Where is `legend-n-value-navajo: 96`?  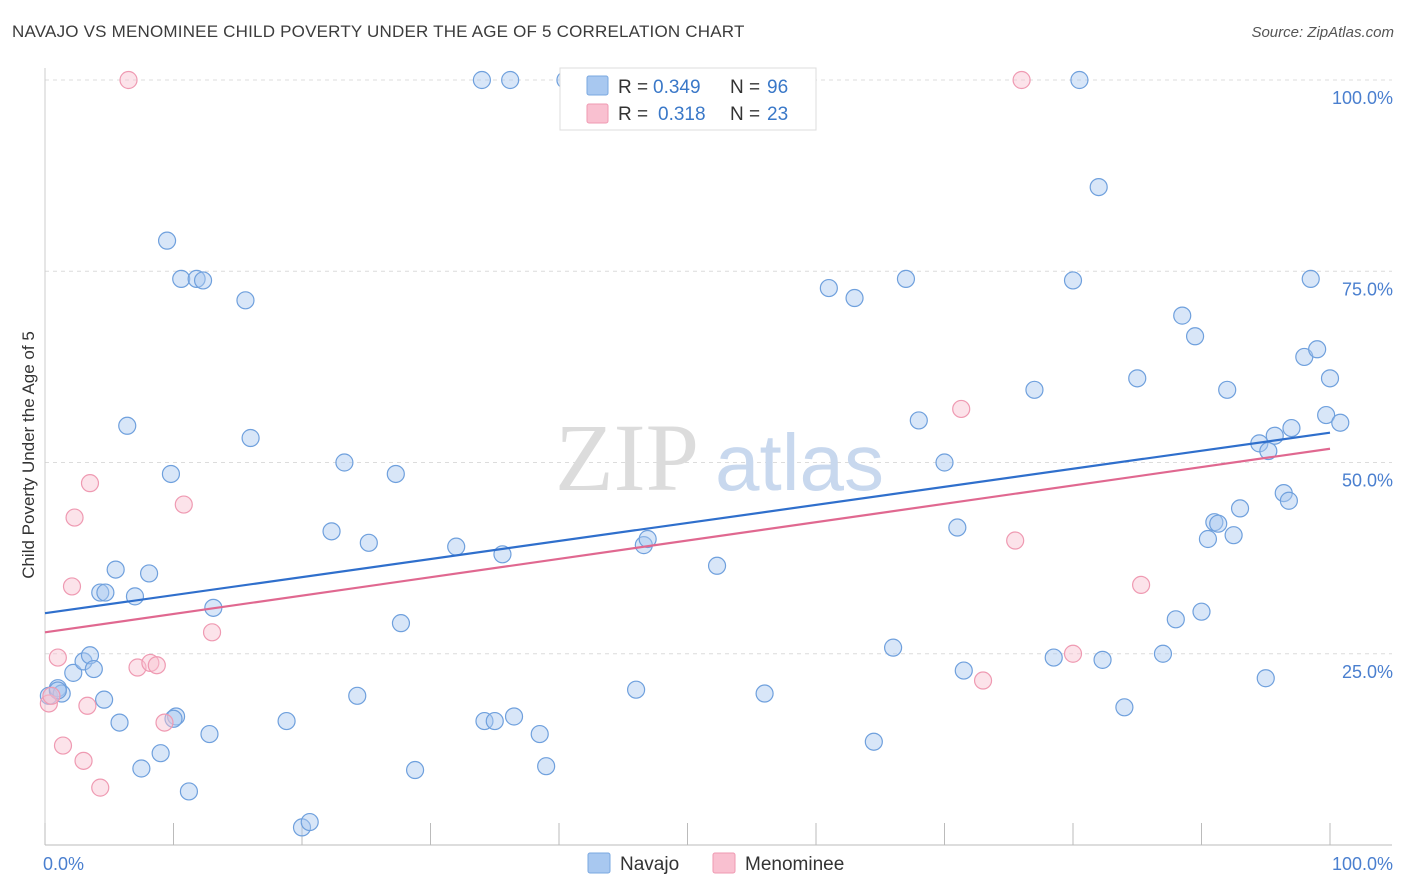 legend-n-value-navajo: 96 is located at coordinates (777, 87).